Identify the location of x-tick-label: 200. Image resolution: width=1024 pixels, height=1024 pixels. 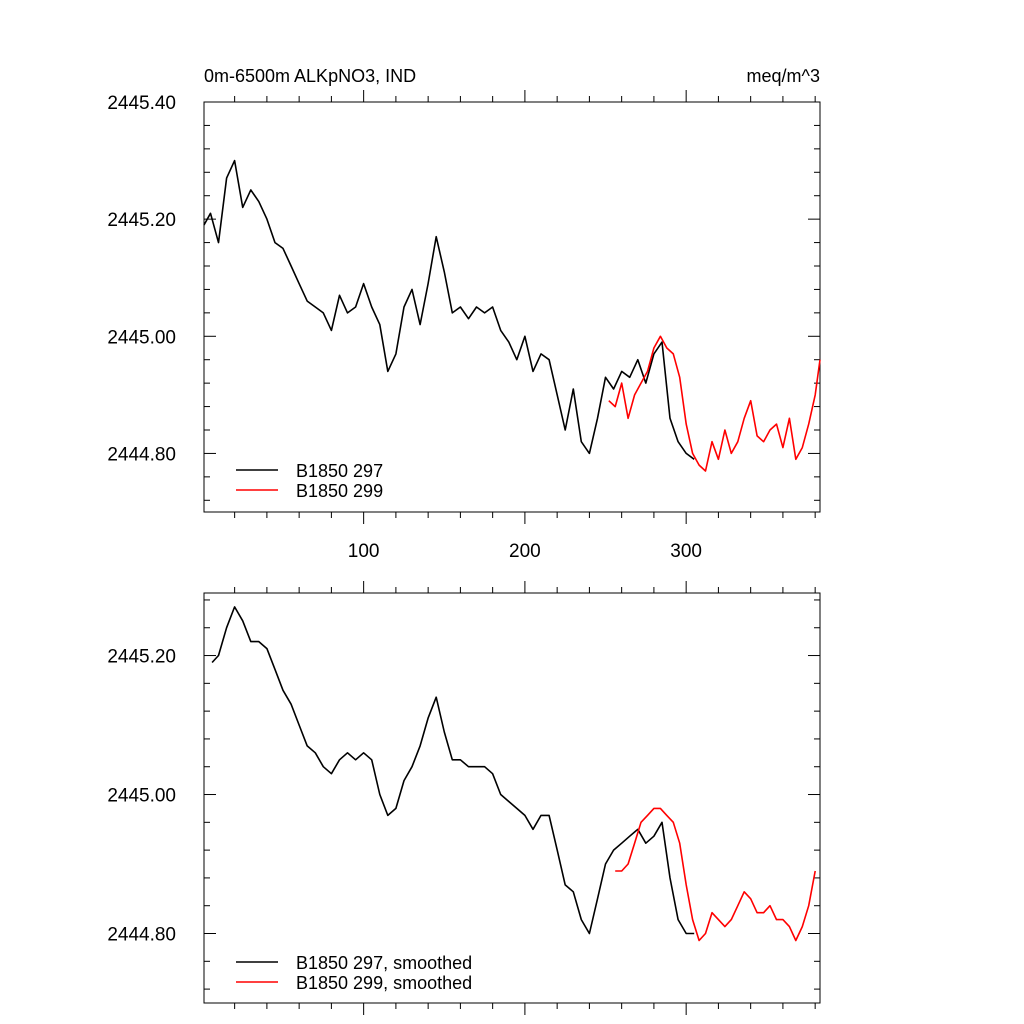
(525, 551).